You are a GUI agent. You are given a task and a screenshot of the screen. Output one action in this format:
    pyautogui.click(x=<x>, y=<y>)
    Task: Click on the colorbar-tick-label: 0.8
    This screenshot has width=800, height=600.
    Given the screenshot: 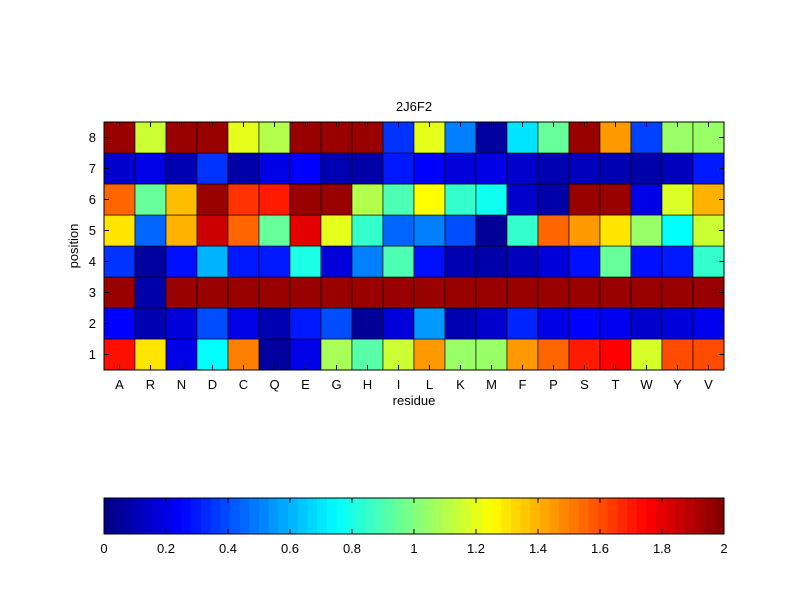 What is the action you would take?
    pyautogui.click(x=352, y=548)
    